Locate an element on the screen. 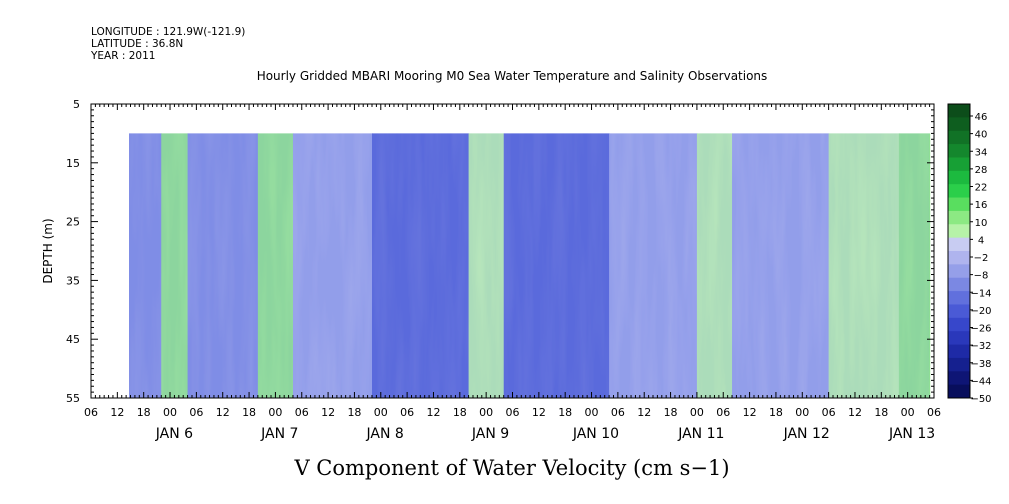 The width and height of the screenshot is (1009, 504). colorbar-label: −20 is located at coordinates (980, 311).